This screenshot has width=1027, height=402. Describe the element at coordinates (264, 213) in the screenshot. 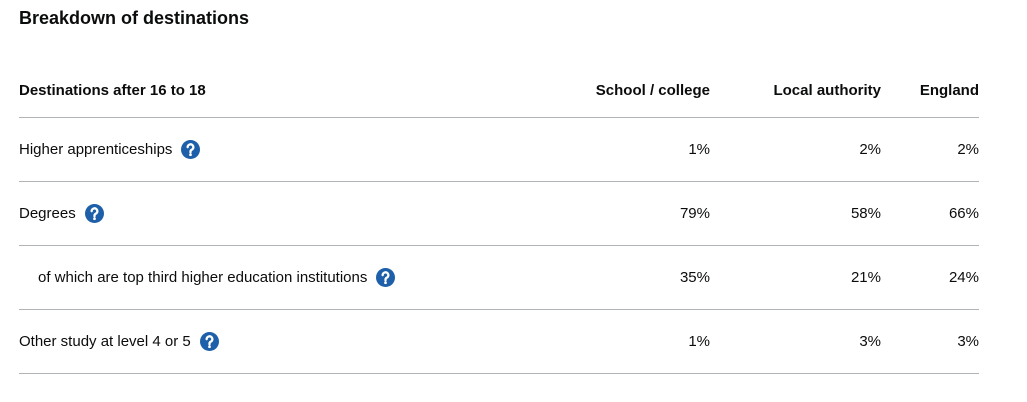

I see `row-label-cell: Degrees` at that location.